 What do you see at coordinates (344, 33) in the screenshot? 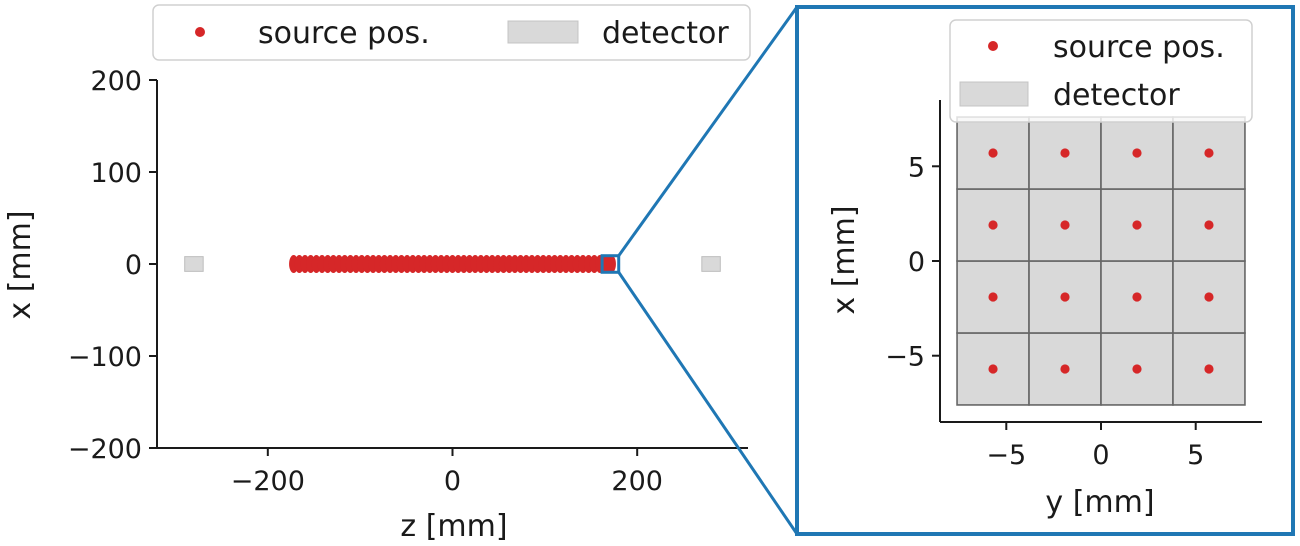
I see `main-legend-source-label: source pos.` at bounding box center [344, 33].